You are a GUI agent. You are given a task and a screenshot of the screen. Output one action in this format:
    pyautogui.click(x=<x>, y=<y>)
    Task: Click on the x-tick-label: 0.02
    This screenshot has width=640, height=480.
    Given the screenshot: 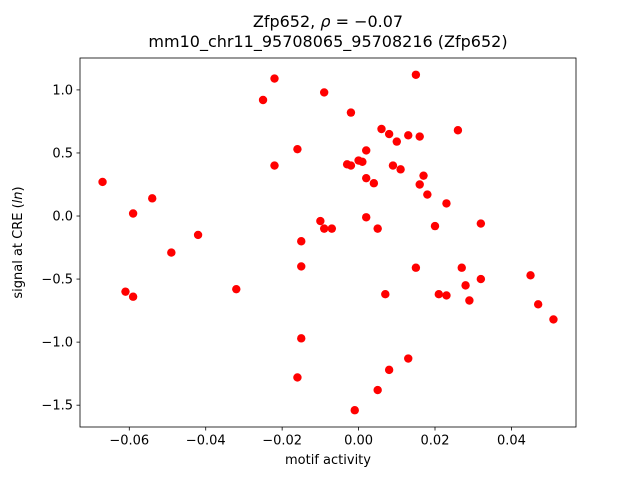 What is the action you would take?
    pyautogui.click(x=435, y=441)
    